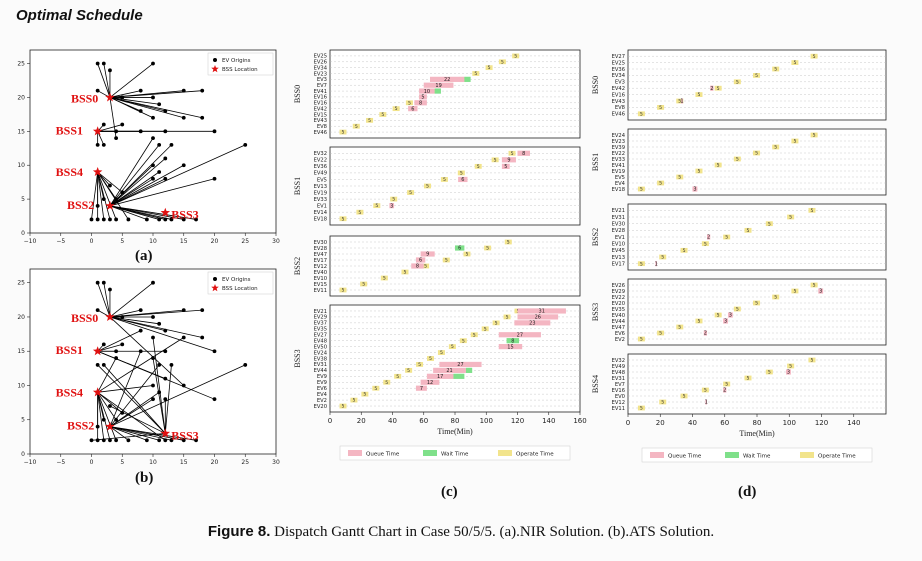 The width and height of the screenshot is (922, 561). Describe the element at coordinates (320, 220) in the screenshot. I see `ev-row-label: EV18` at that location.